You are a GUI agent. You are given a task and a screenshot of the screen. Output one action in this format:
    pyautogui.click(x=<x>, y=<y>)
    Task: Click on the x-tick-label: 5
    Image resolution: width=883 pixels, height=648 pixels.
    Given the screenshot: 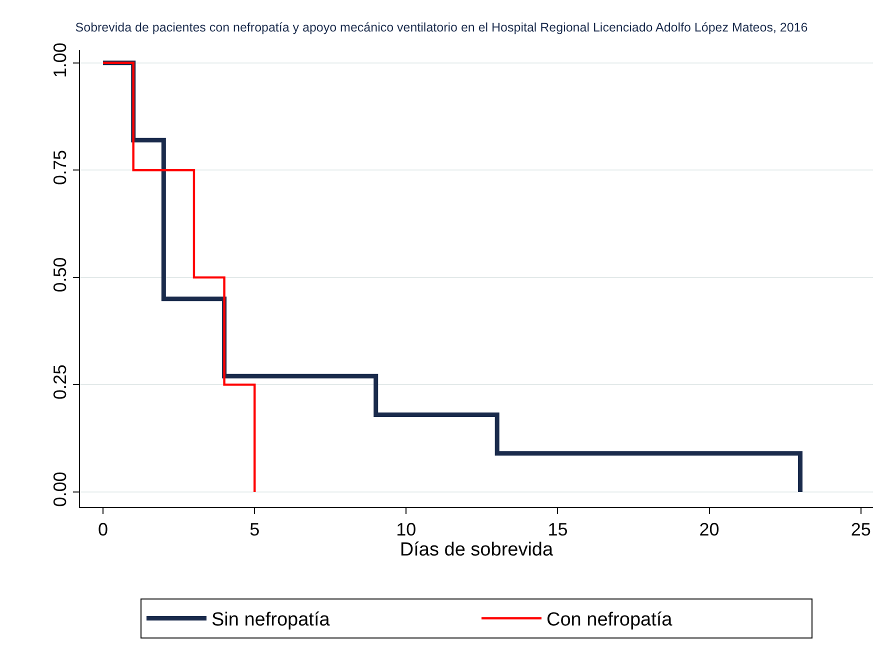 What is the action you would take?
    pyautogui.click(x=255, y=530)
    